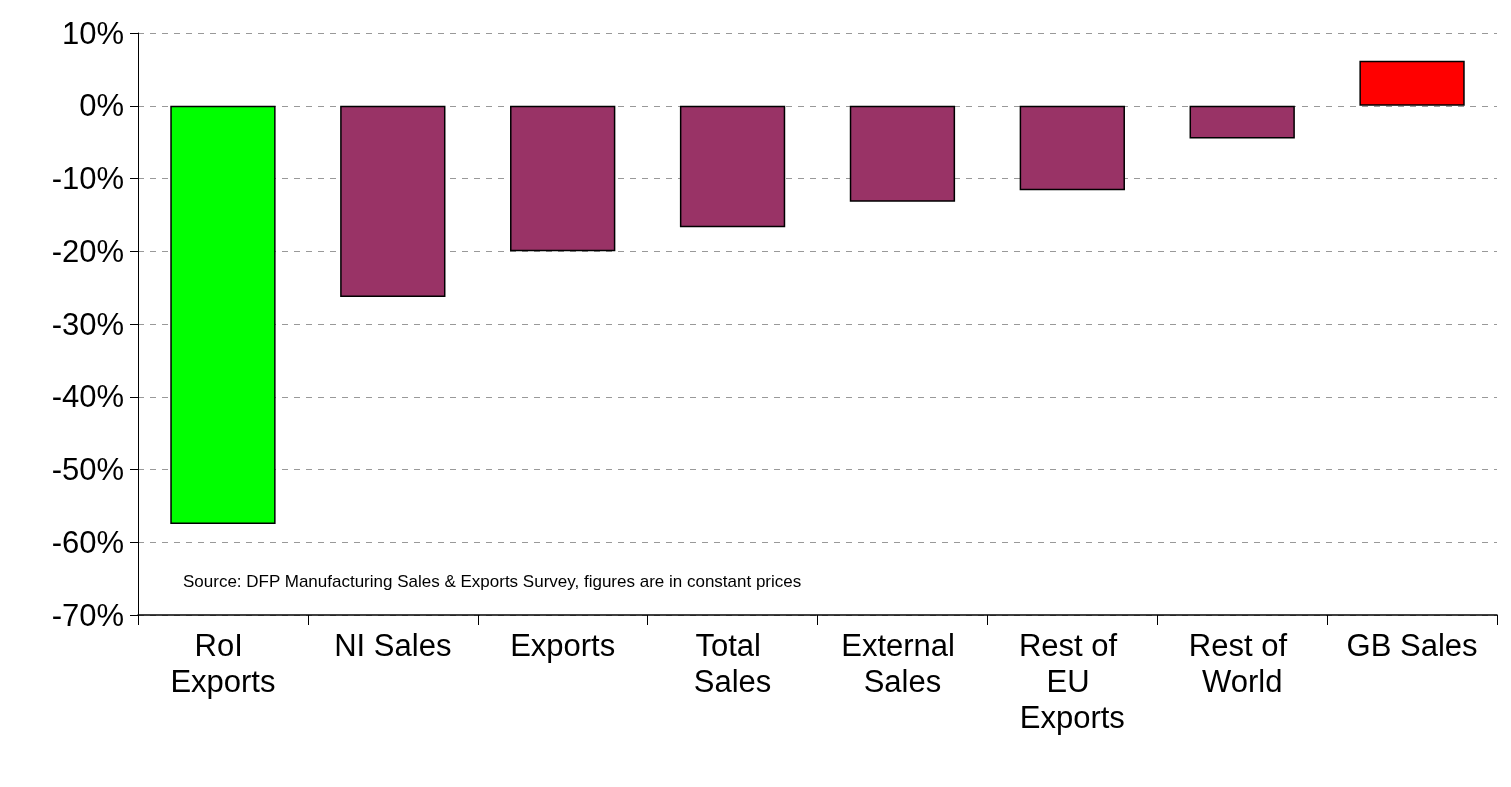  I want to click on y-tick-label: -70%, so click(87, 615).